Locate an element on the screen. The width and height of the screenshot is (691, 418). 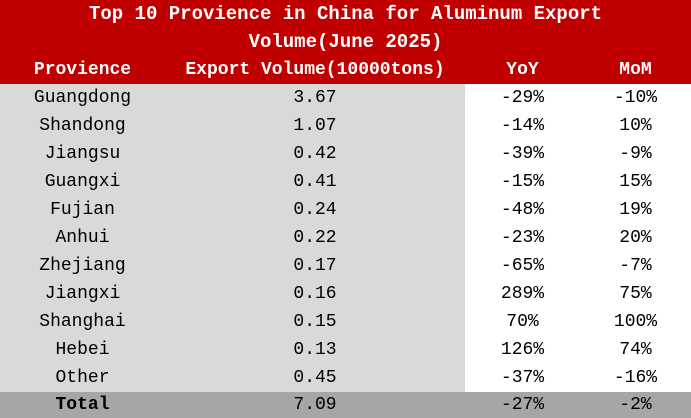
table-cell: 0.13 is located at coordinates (315, 350).